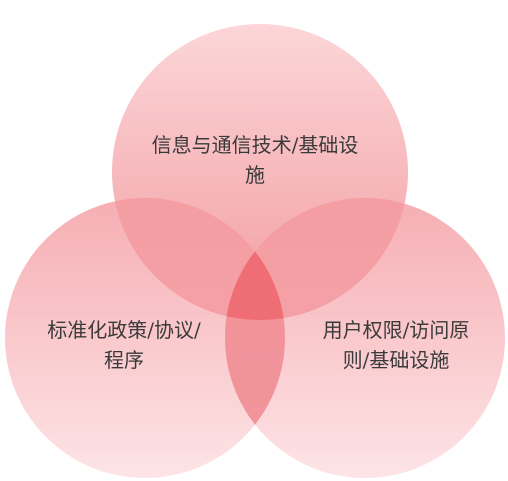 The width and height of the screenshot is (508, 481). What do you see at coordinates (255, 160) in the screenshot?
I see `label-top-circle: 信息与通信技术/基础设施` at bounding box center [255, 160].